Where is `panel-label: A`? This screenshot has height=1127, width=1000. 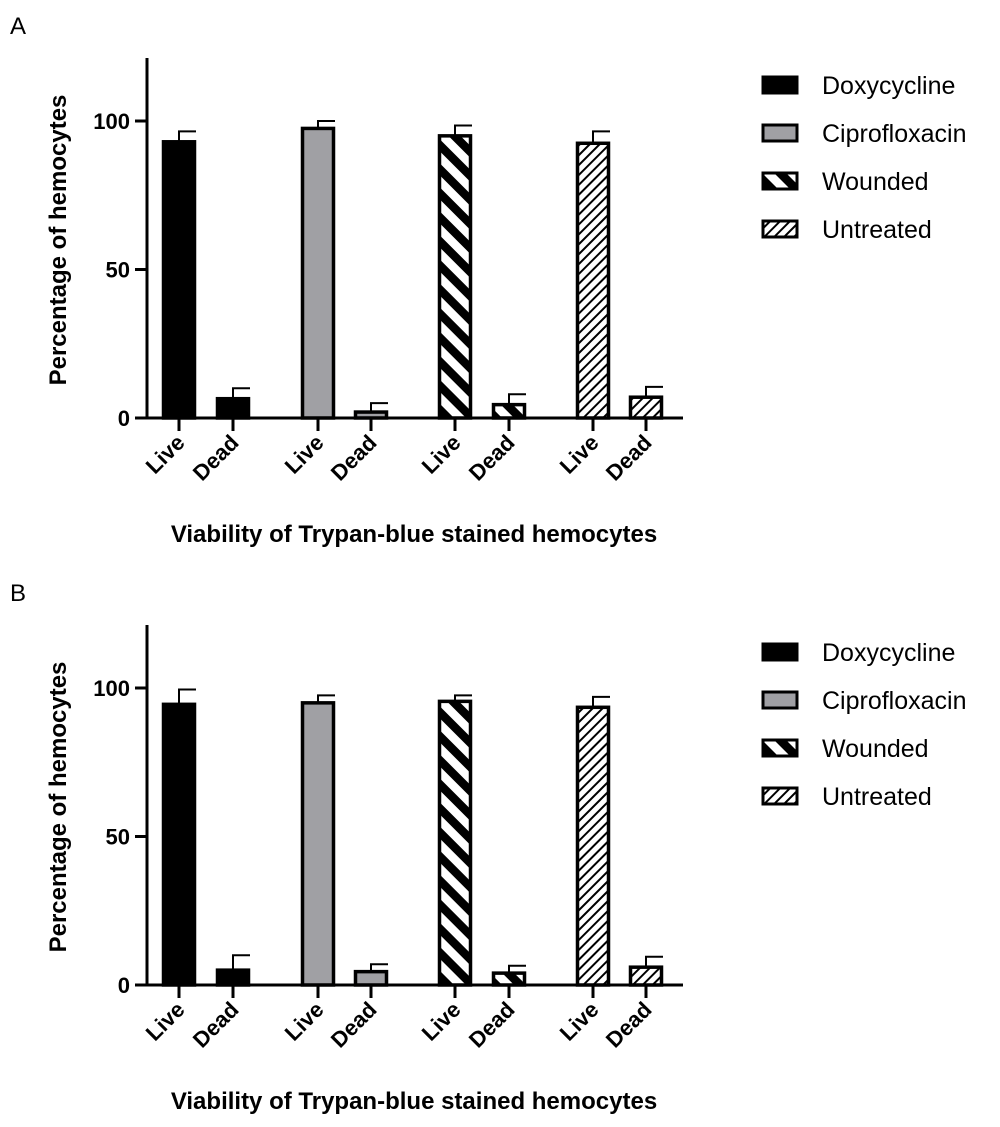
panel-label: A is located at coordinates (18, 26).